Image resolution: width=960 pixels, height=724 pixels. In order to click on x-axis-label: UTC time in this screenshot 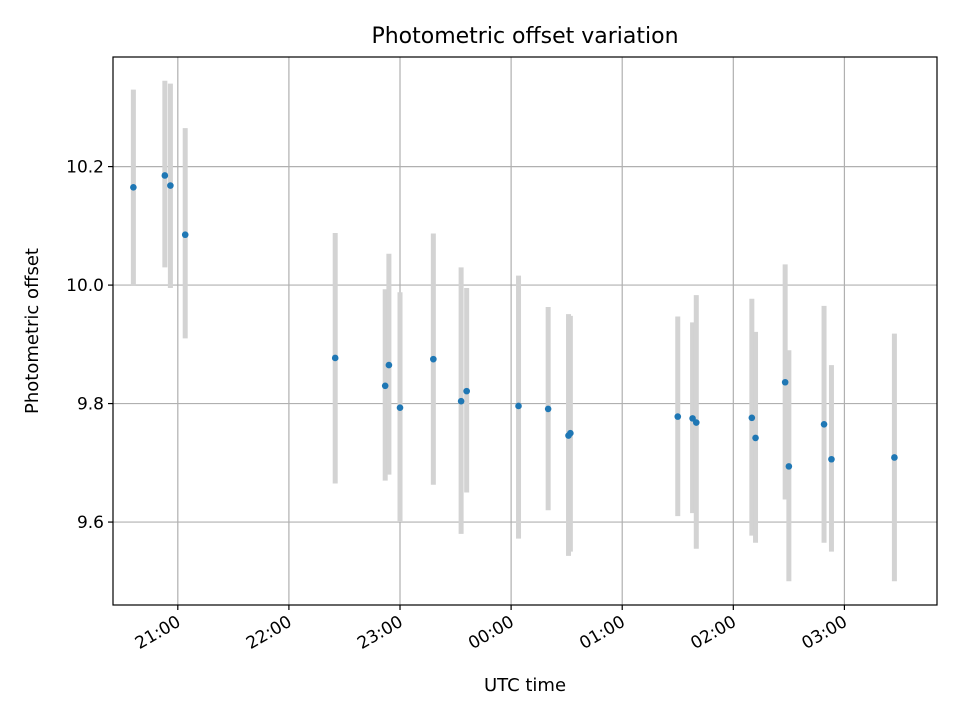, I will do `click(525, 685)`.